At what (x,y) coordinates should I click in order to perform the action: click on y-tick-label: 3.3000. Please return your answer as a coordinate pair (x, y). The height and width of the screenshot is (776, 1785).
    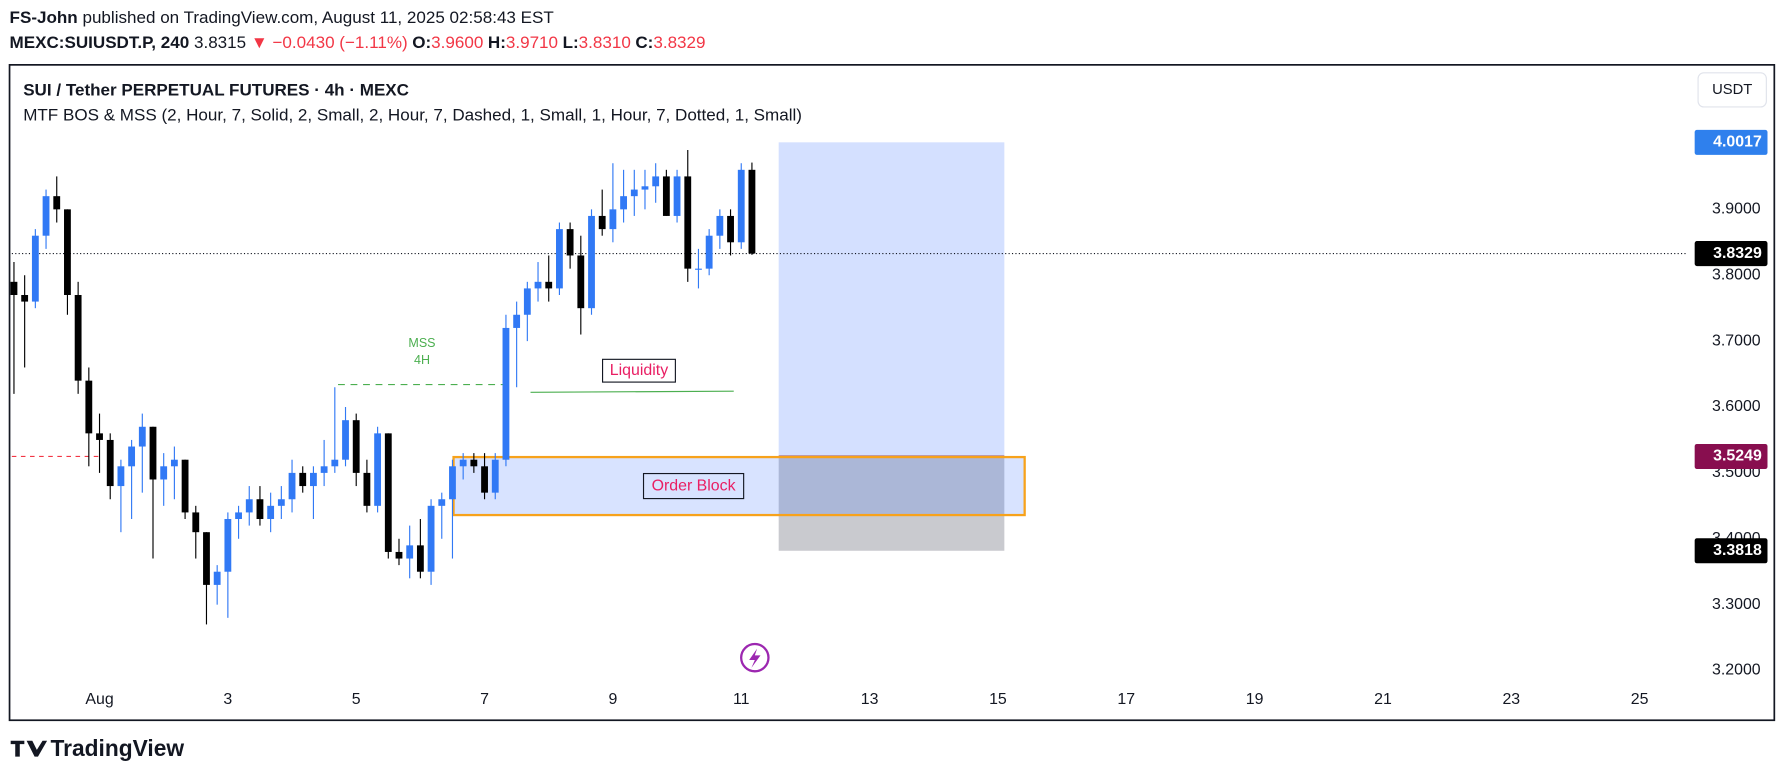
    Looking at the image, I should click on (1736, 604).